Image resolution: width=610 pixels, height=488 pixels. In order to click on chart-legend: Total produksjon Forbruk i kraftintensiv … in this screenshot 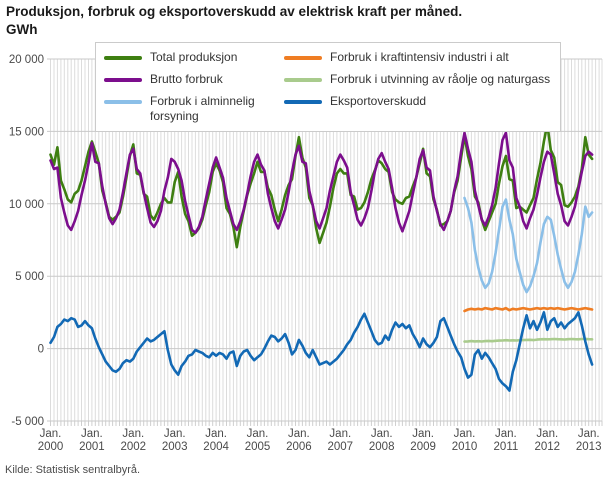, I will do `click(328, 87)`.